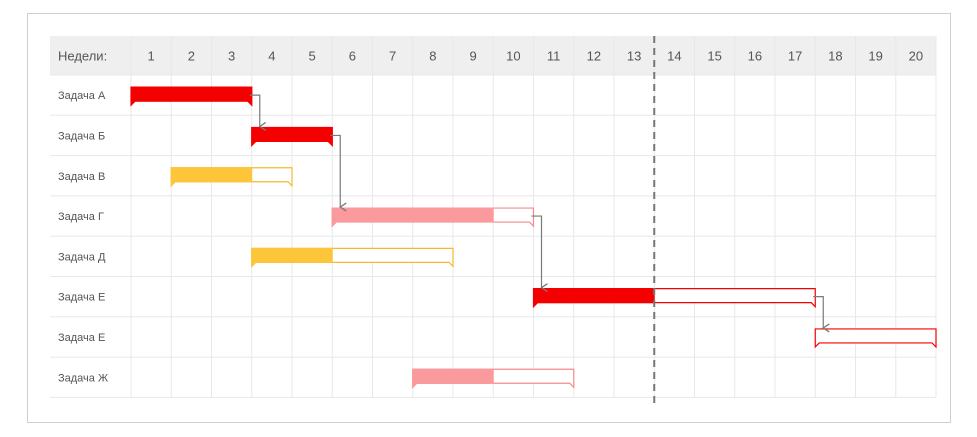  I want to click on week-tick-label: 9, so click(473, 56).